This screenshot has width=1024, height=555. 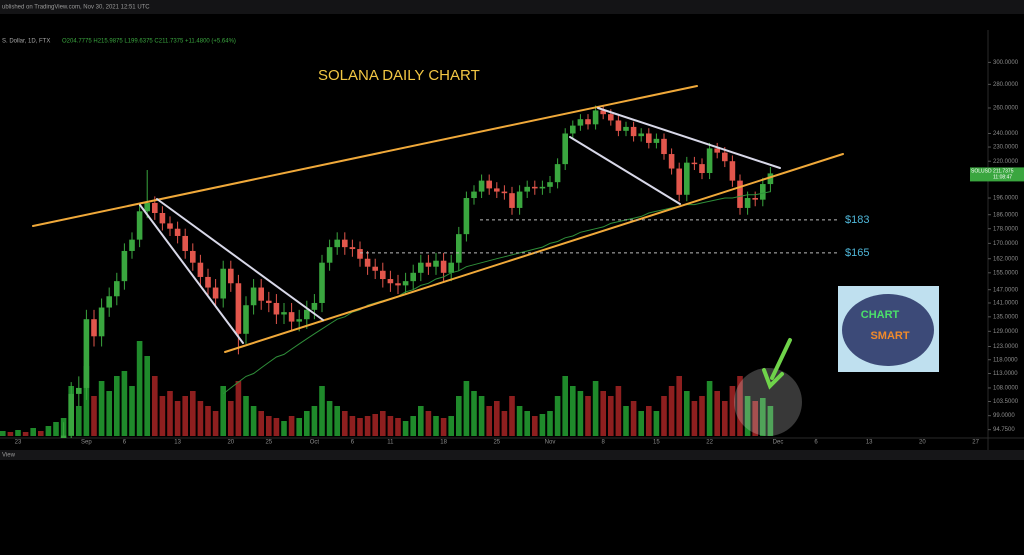 I want to click on x-tick-label: 27, so click(x=975, y=443).